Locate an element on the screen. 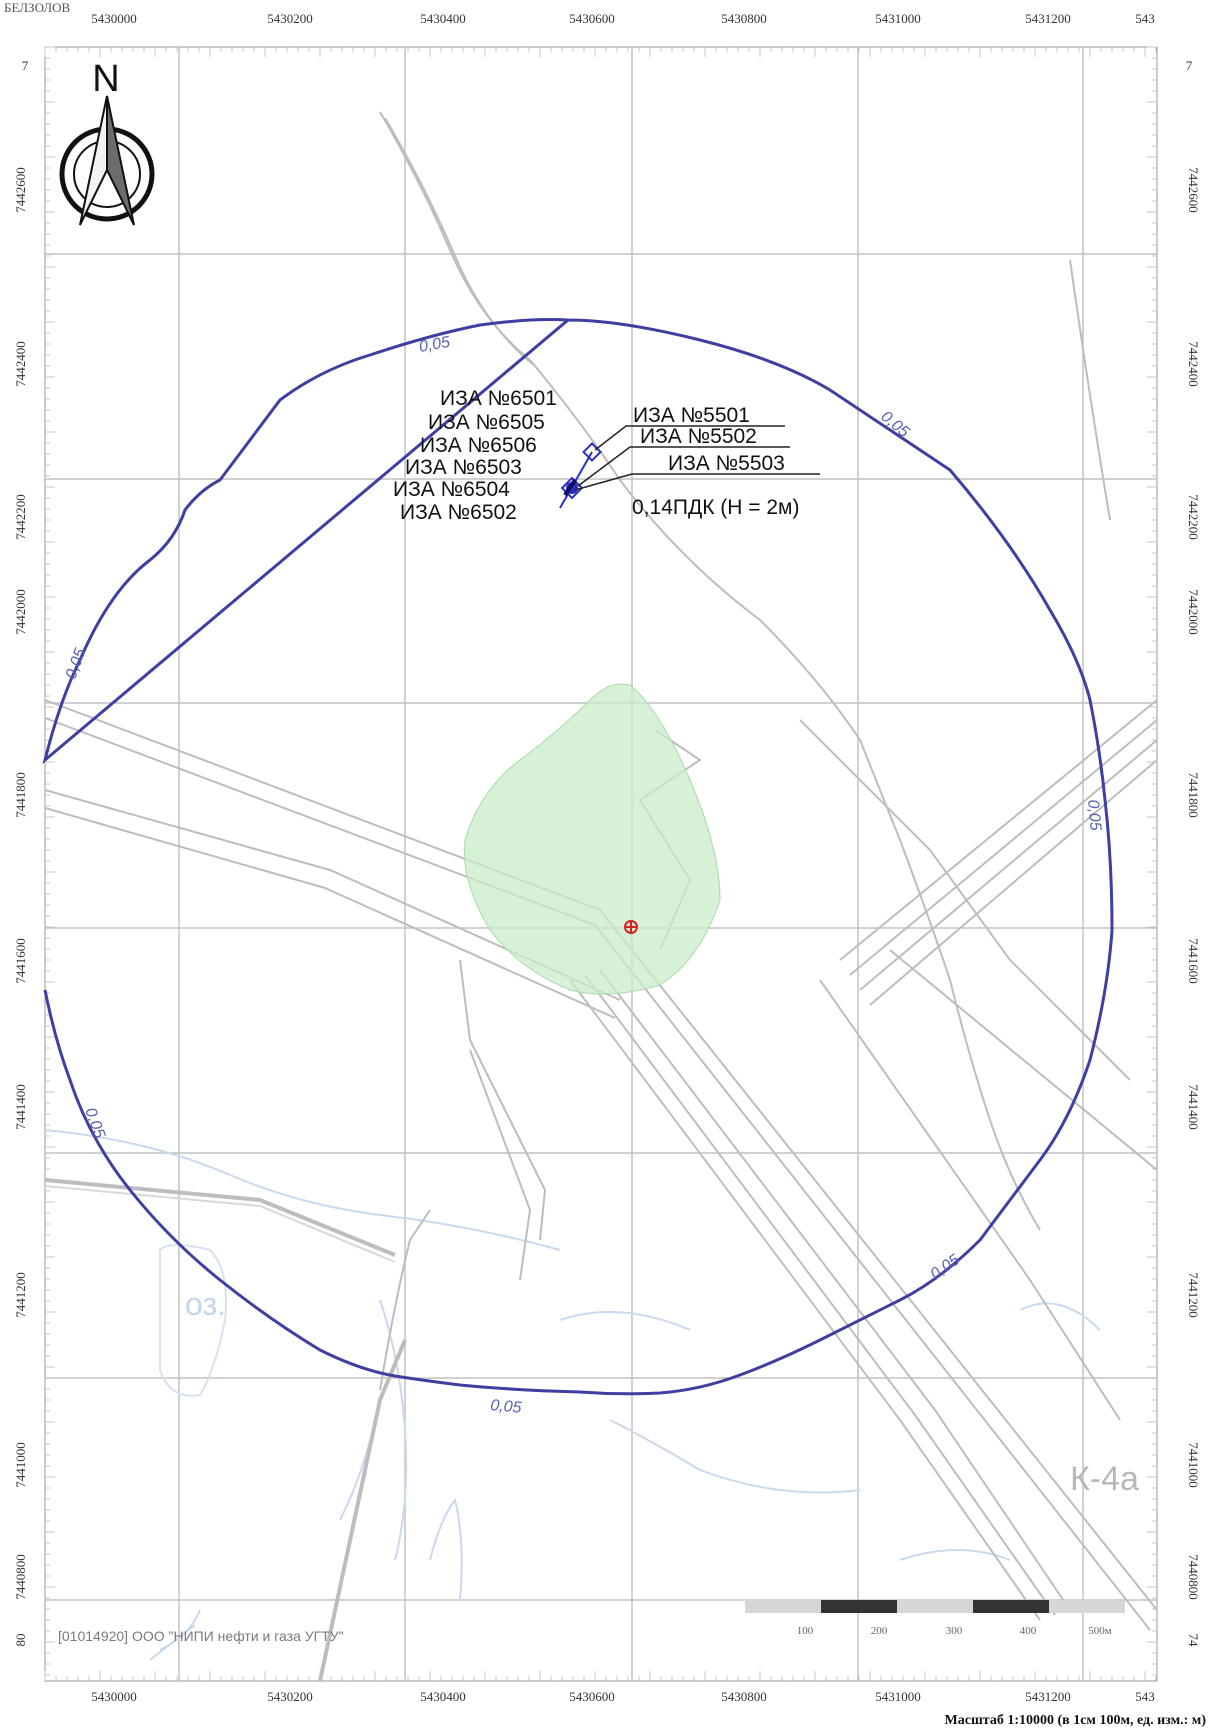 The height and width of the screenshot is (1730, 1211). scale-bar-label: 200 is located at coordinates (879, 1631).